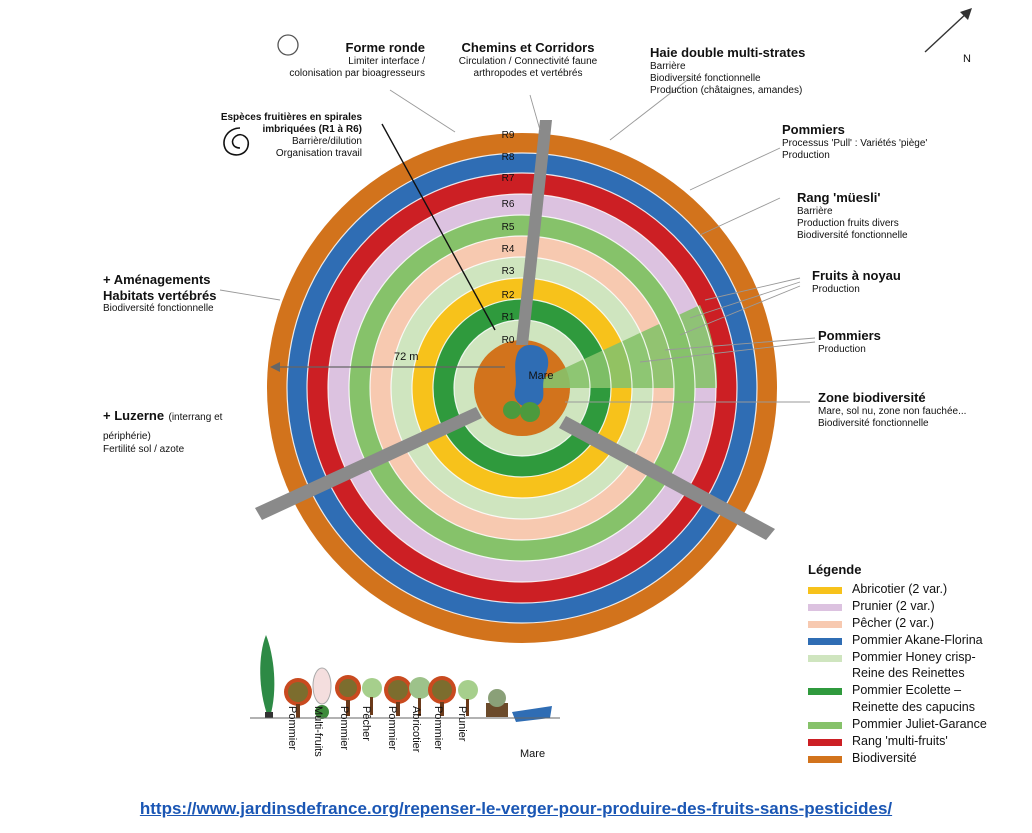 The width and height of the screenshot is (1032, 833). I want to click on ring-label-R7: R7, so click(508, 178).